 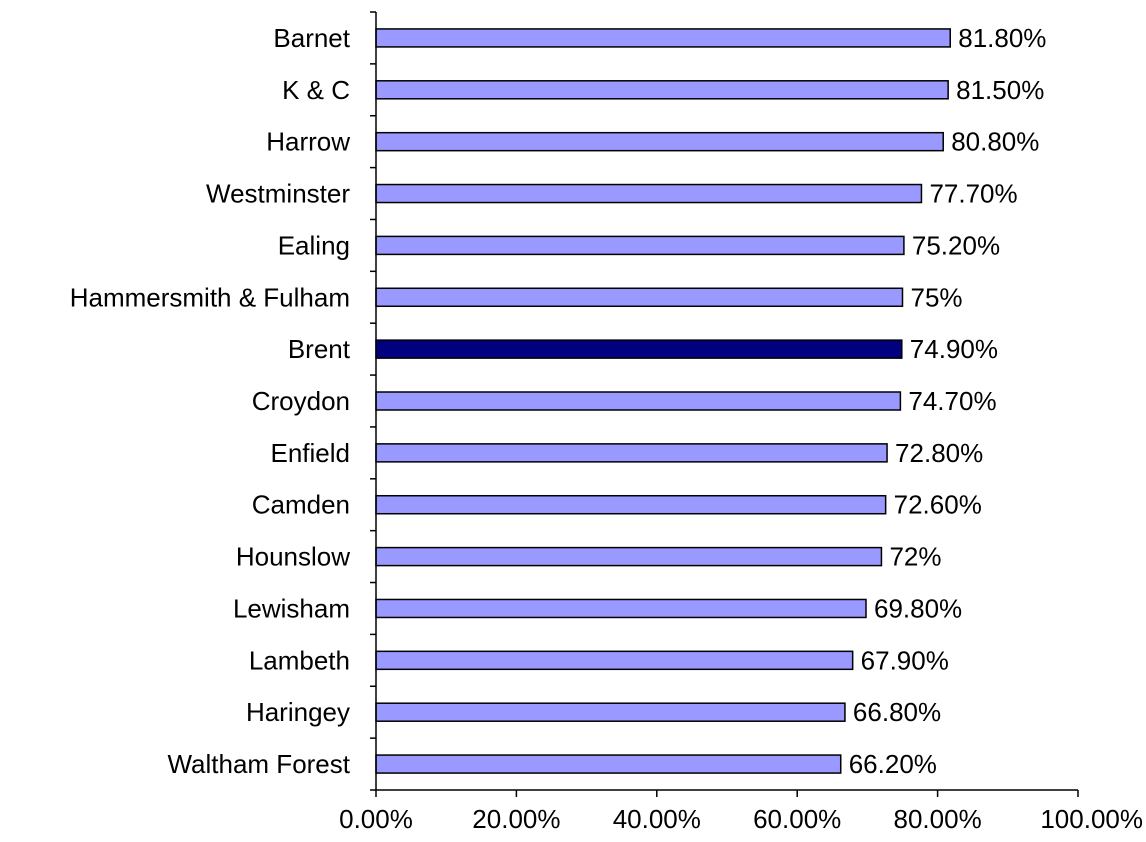 What do you see at coordinates (797, 819) in the screenshot?
I see `x-tick-label: 60.00%` at bounding box center [797, 819].